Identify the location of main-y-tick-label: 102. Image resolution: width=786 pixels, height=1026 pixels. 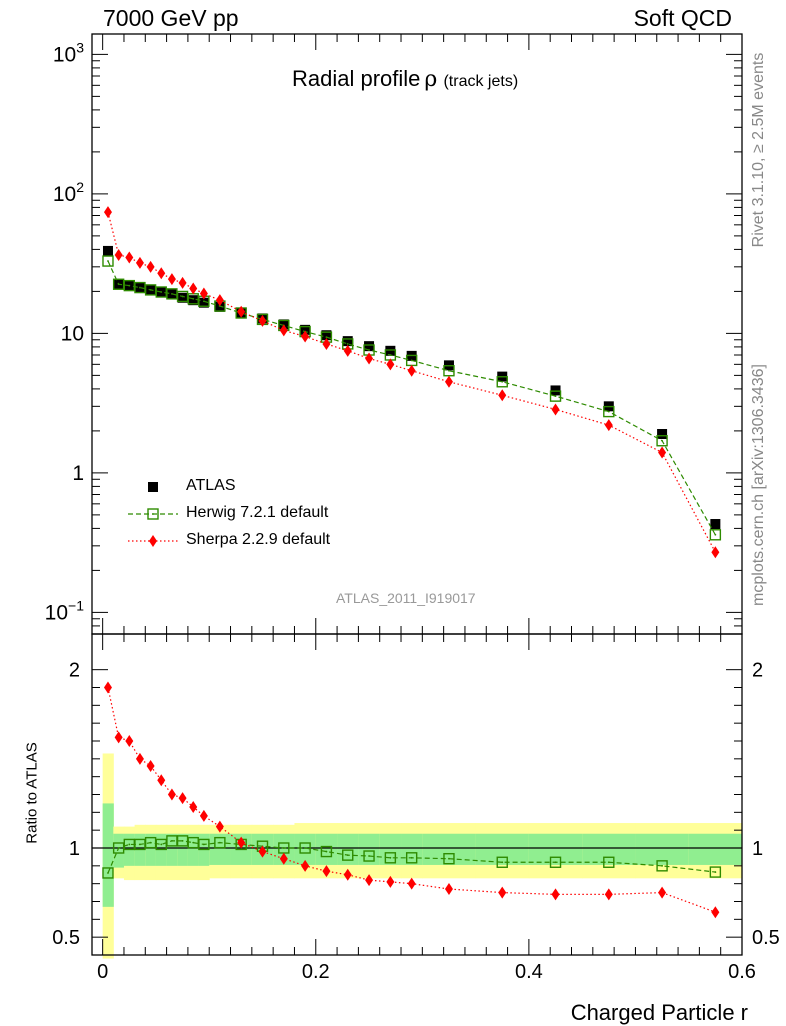
(68, 192).